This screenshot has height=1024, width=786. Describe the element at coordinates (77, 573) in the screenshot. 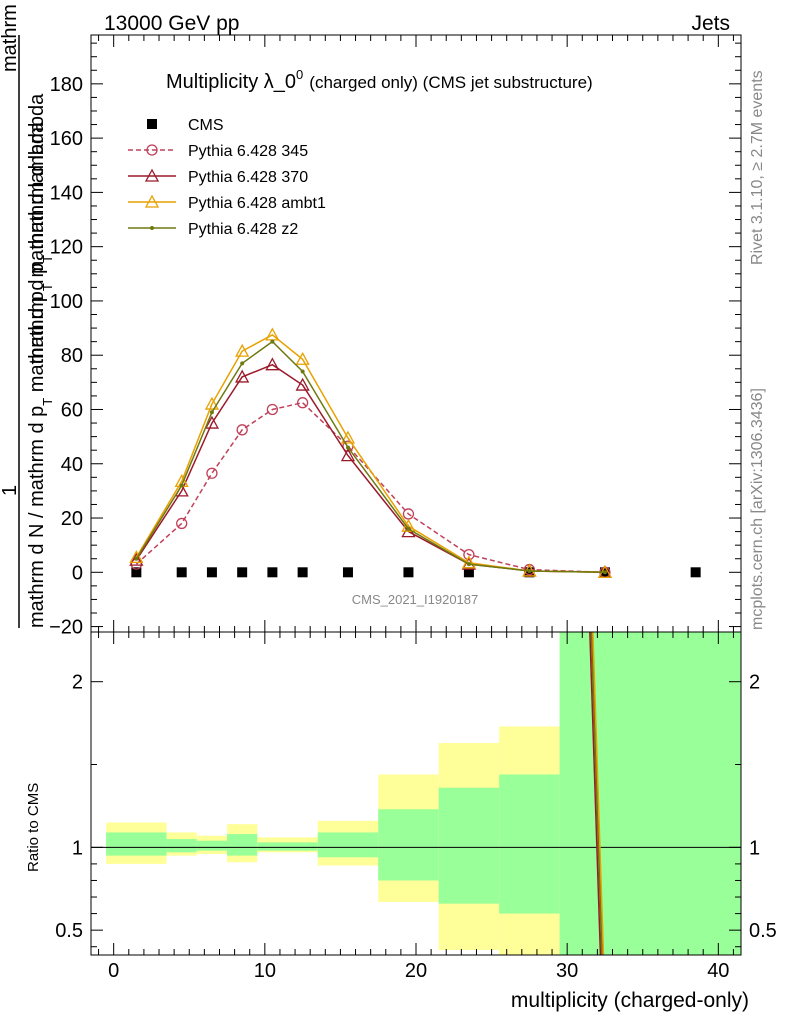

I see `y-tick-label: 0` at that location.